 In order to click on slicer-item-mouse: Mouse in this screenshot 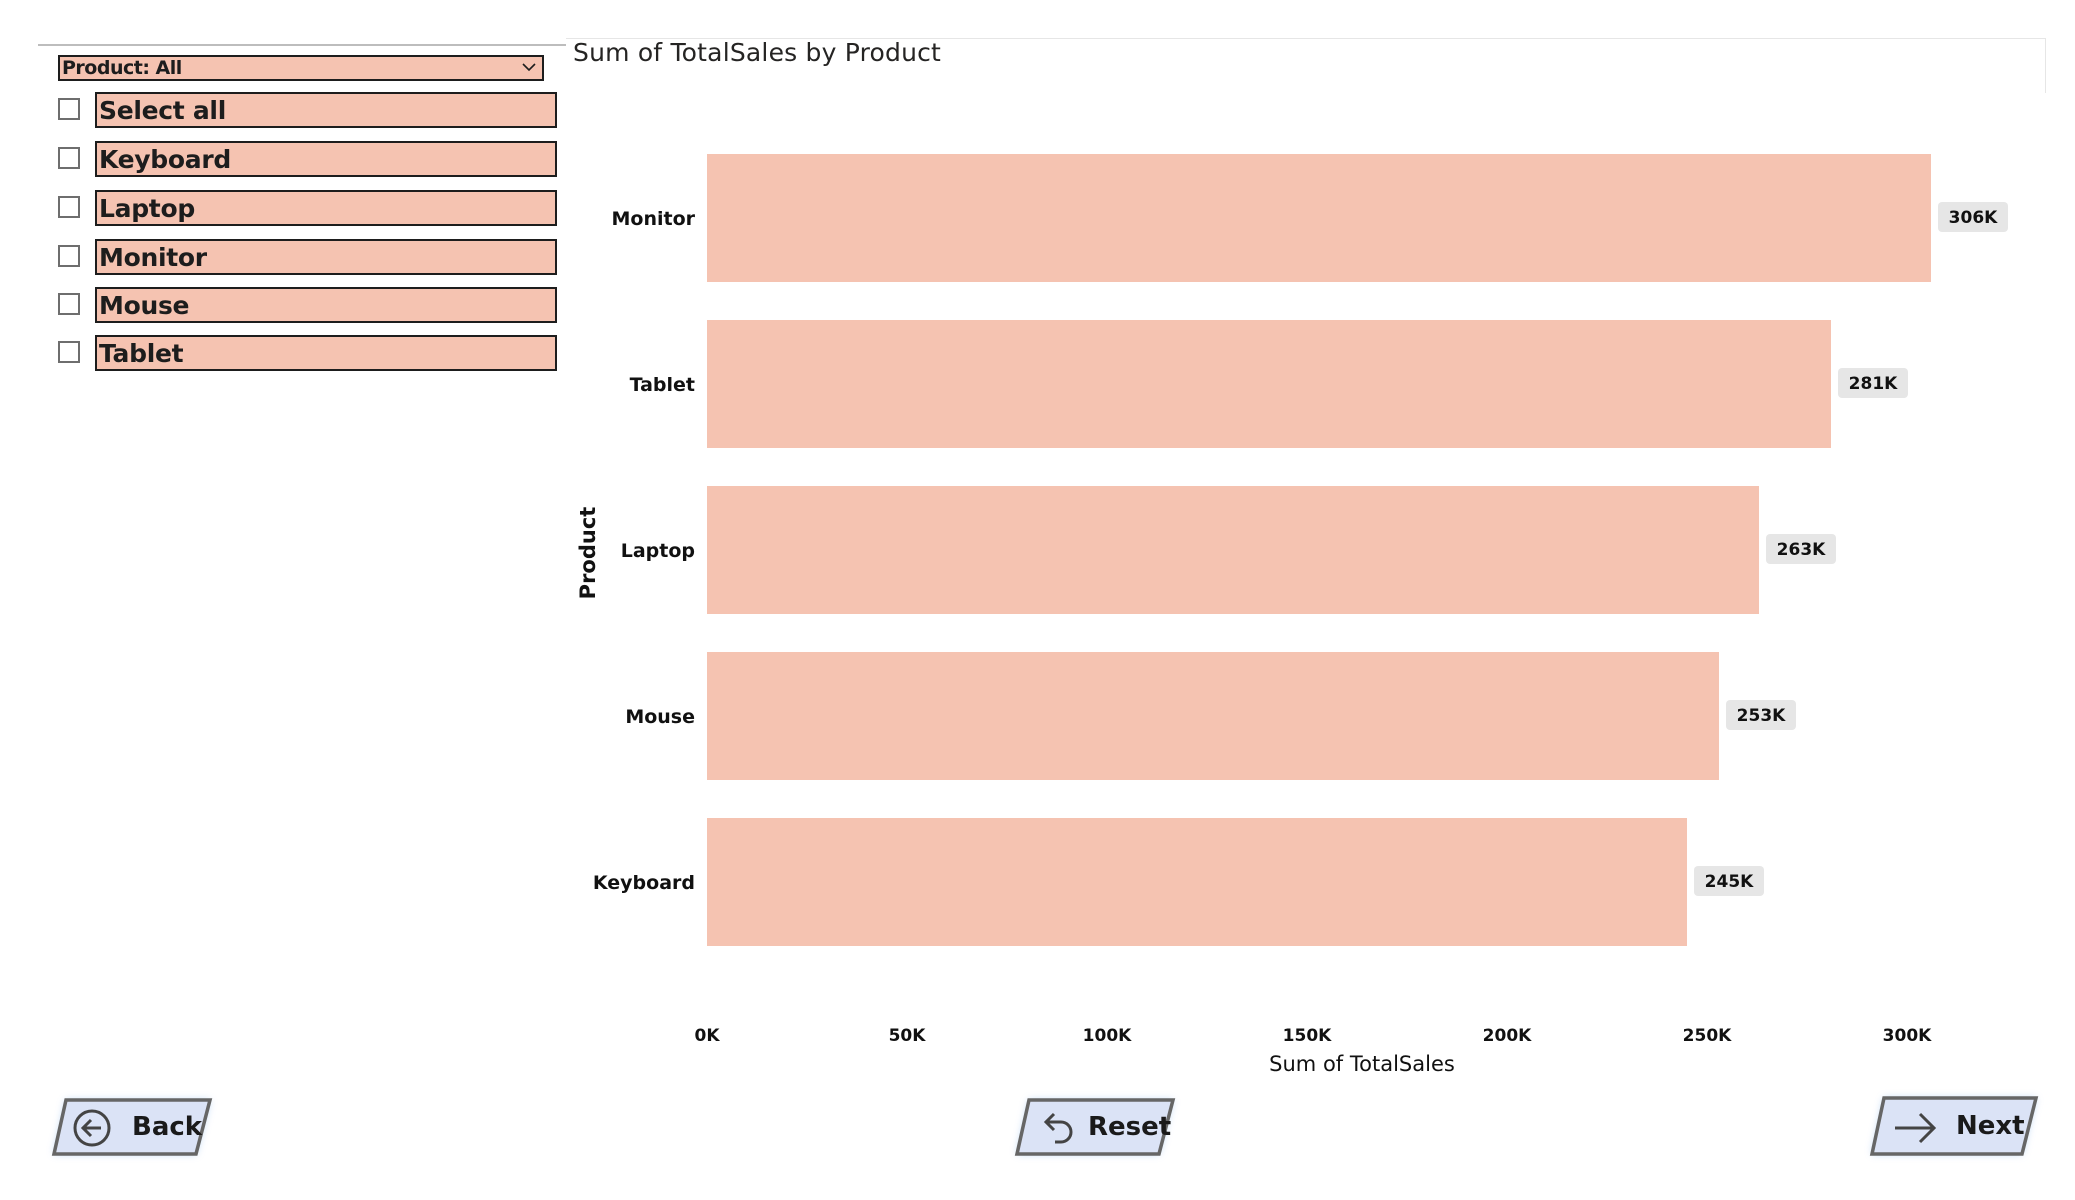, I will do `click(308, 306)`.